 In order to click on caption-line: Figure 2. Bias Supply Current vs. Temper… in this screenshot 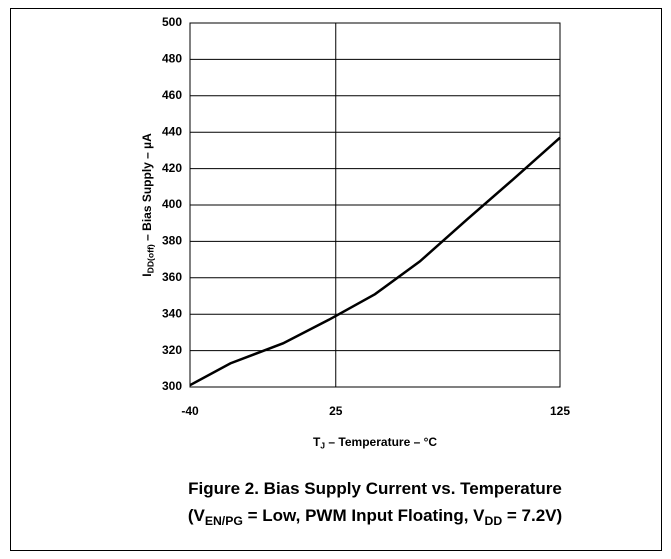, I will do `click(375, 488)`.